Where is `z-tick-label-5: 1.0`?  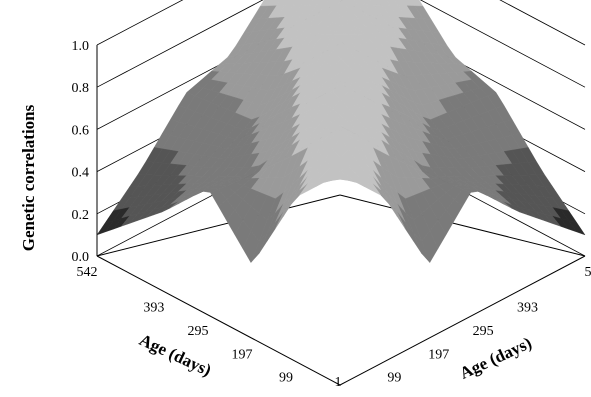
z-tick-label-5: 1.0 is located at coordinates (81, 46).